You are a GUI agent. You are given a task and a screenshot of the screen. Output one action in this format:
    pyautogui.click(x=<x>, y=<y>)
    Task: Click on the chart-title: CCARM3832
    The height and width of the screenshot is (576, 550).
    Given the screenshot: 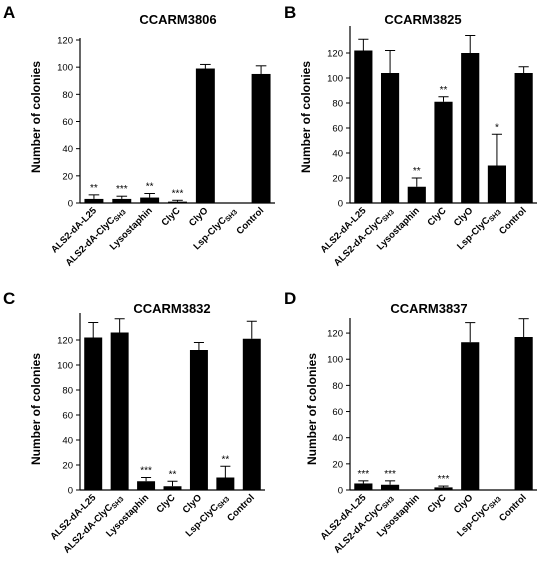 What is the action you would take?
    pyautogui.click(x=171, y=308)
    